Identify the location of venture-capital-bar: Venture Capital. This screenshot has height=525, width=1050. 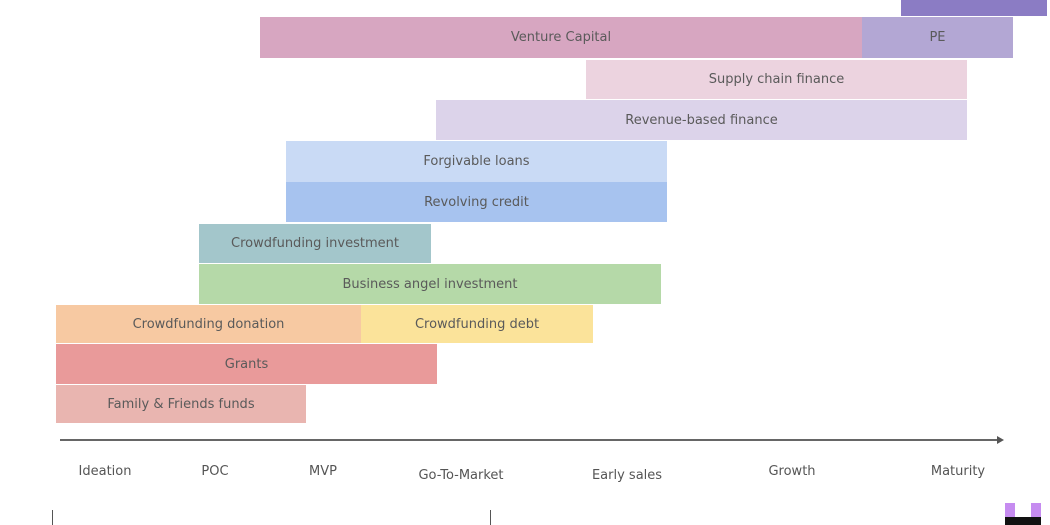
(561, 37).